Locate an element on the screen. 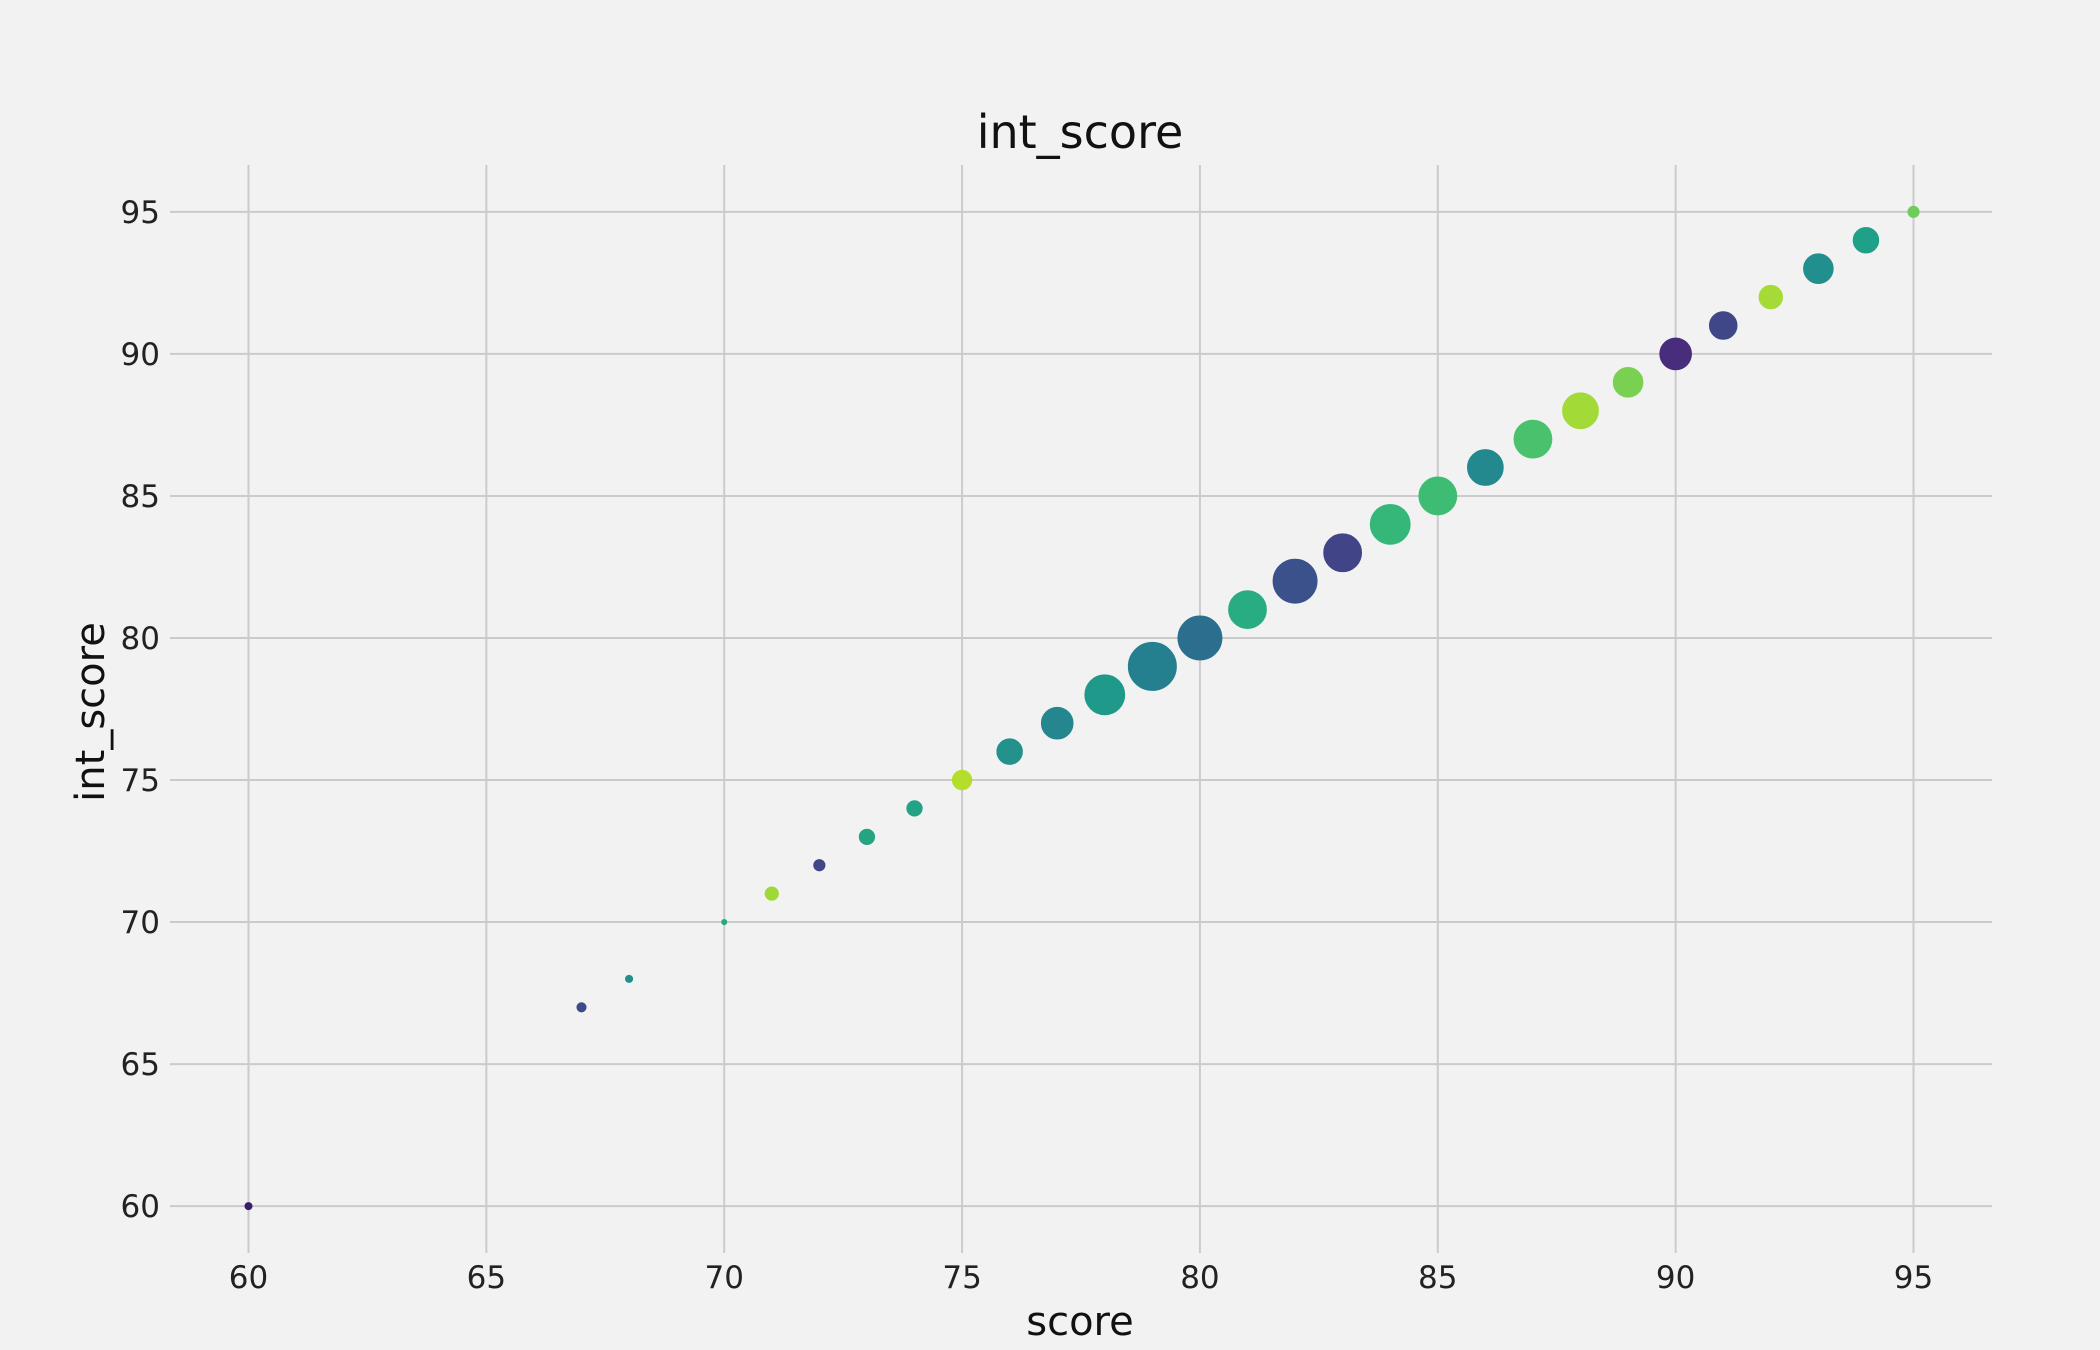  x-tick-label: 70 is located at coordinates (723, 1278).